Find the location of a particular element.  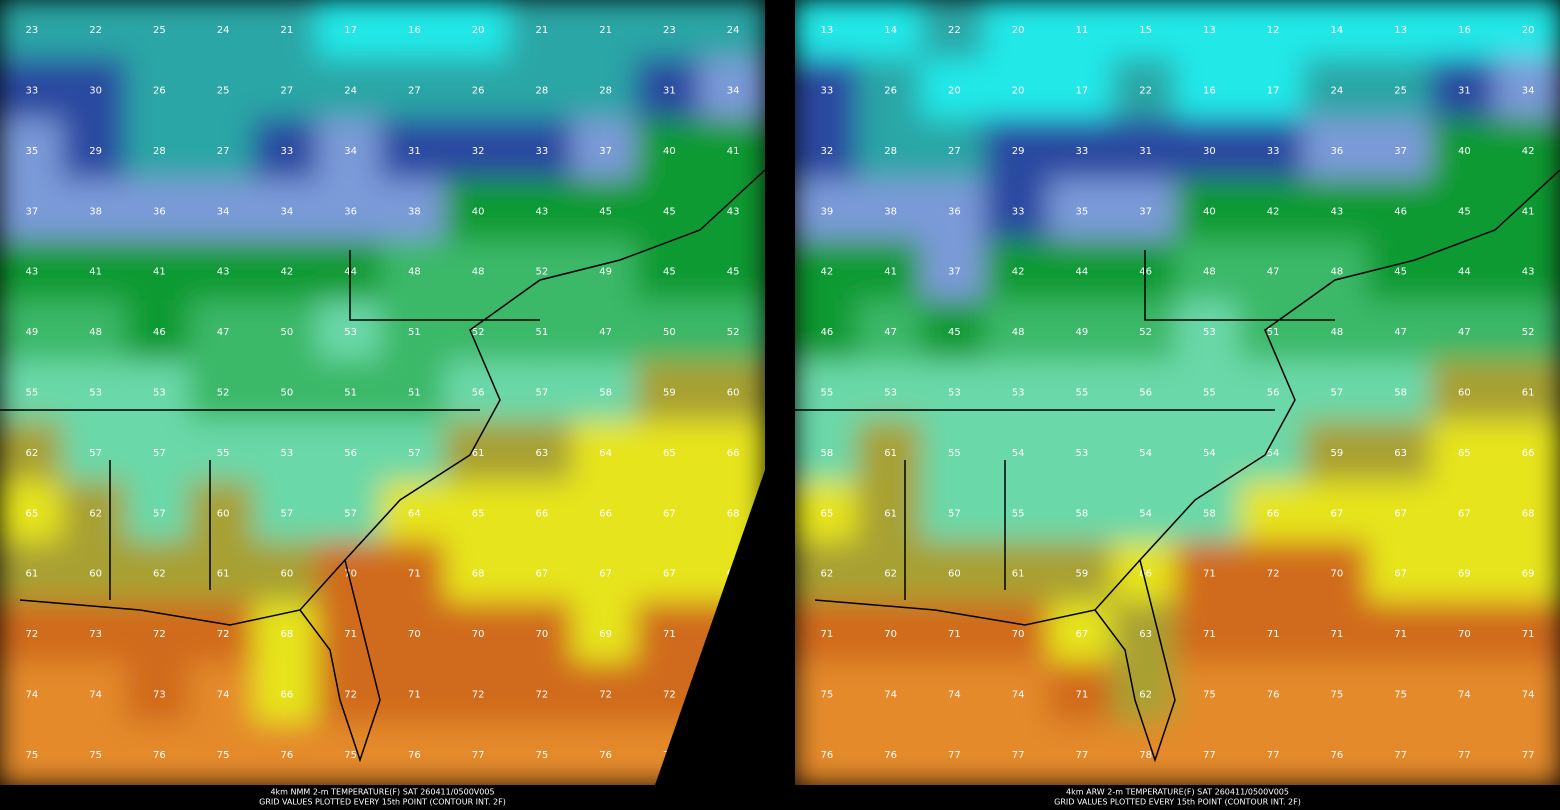

grid-value: 56 is located at coordinates (1273, 393).